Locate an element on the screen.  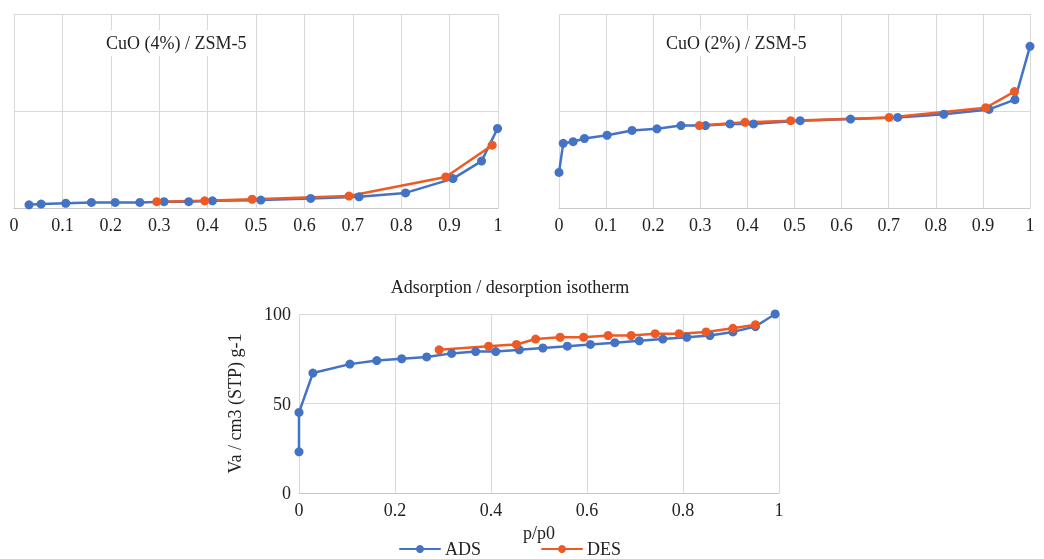
y-tick-label: 100 is located at coordinates (277, 314).